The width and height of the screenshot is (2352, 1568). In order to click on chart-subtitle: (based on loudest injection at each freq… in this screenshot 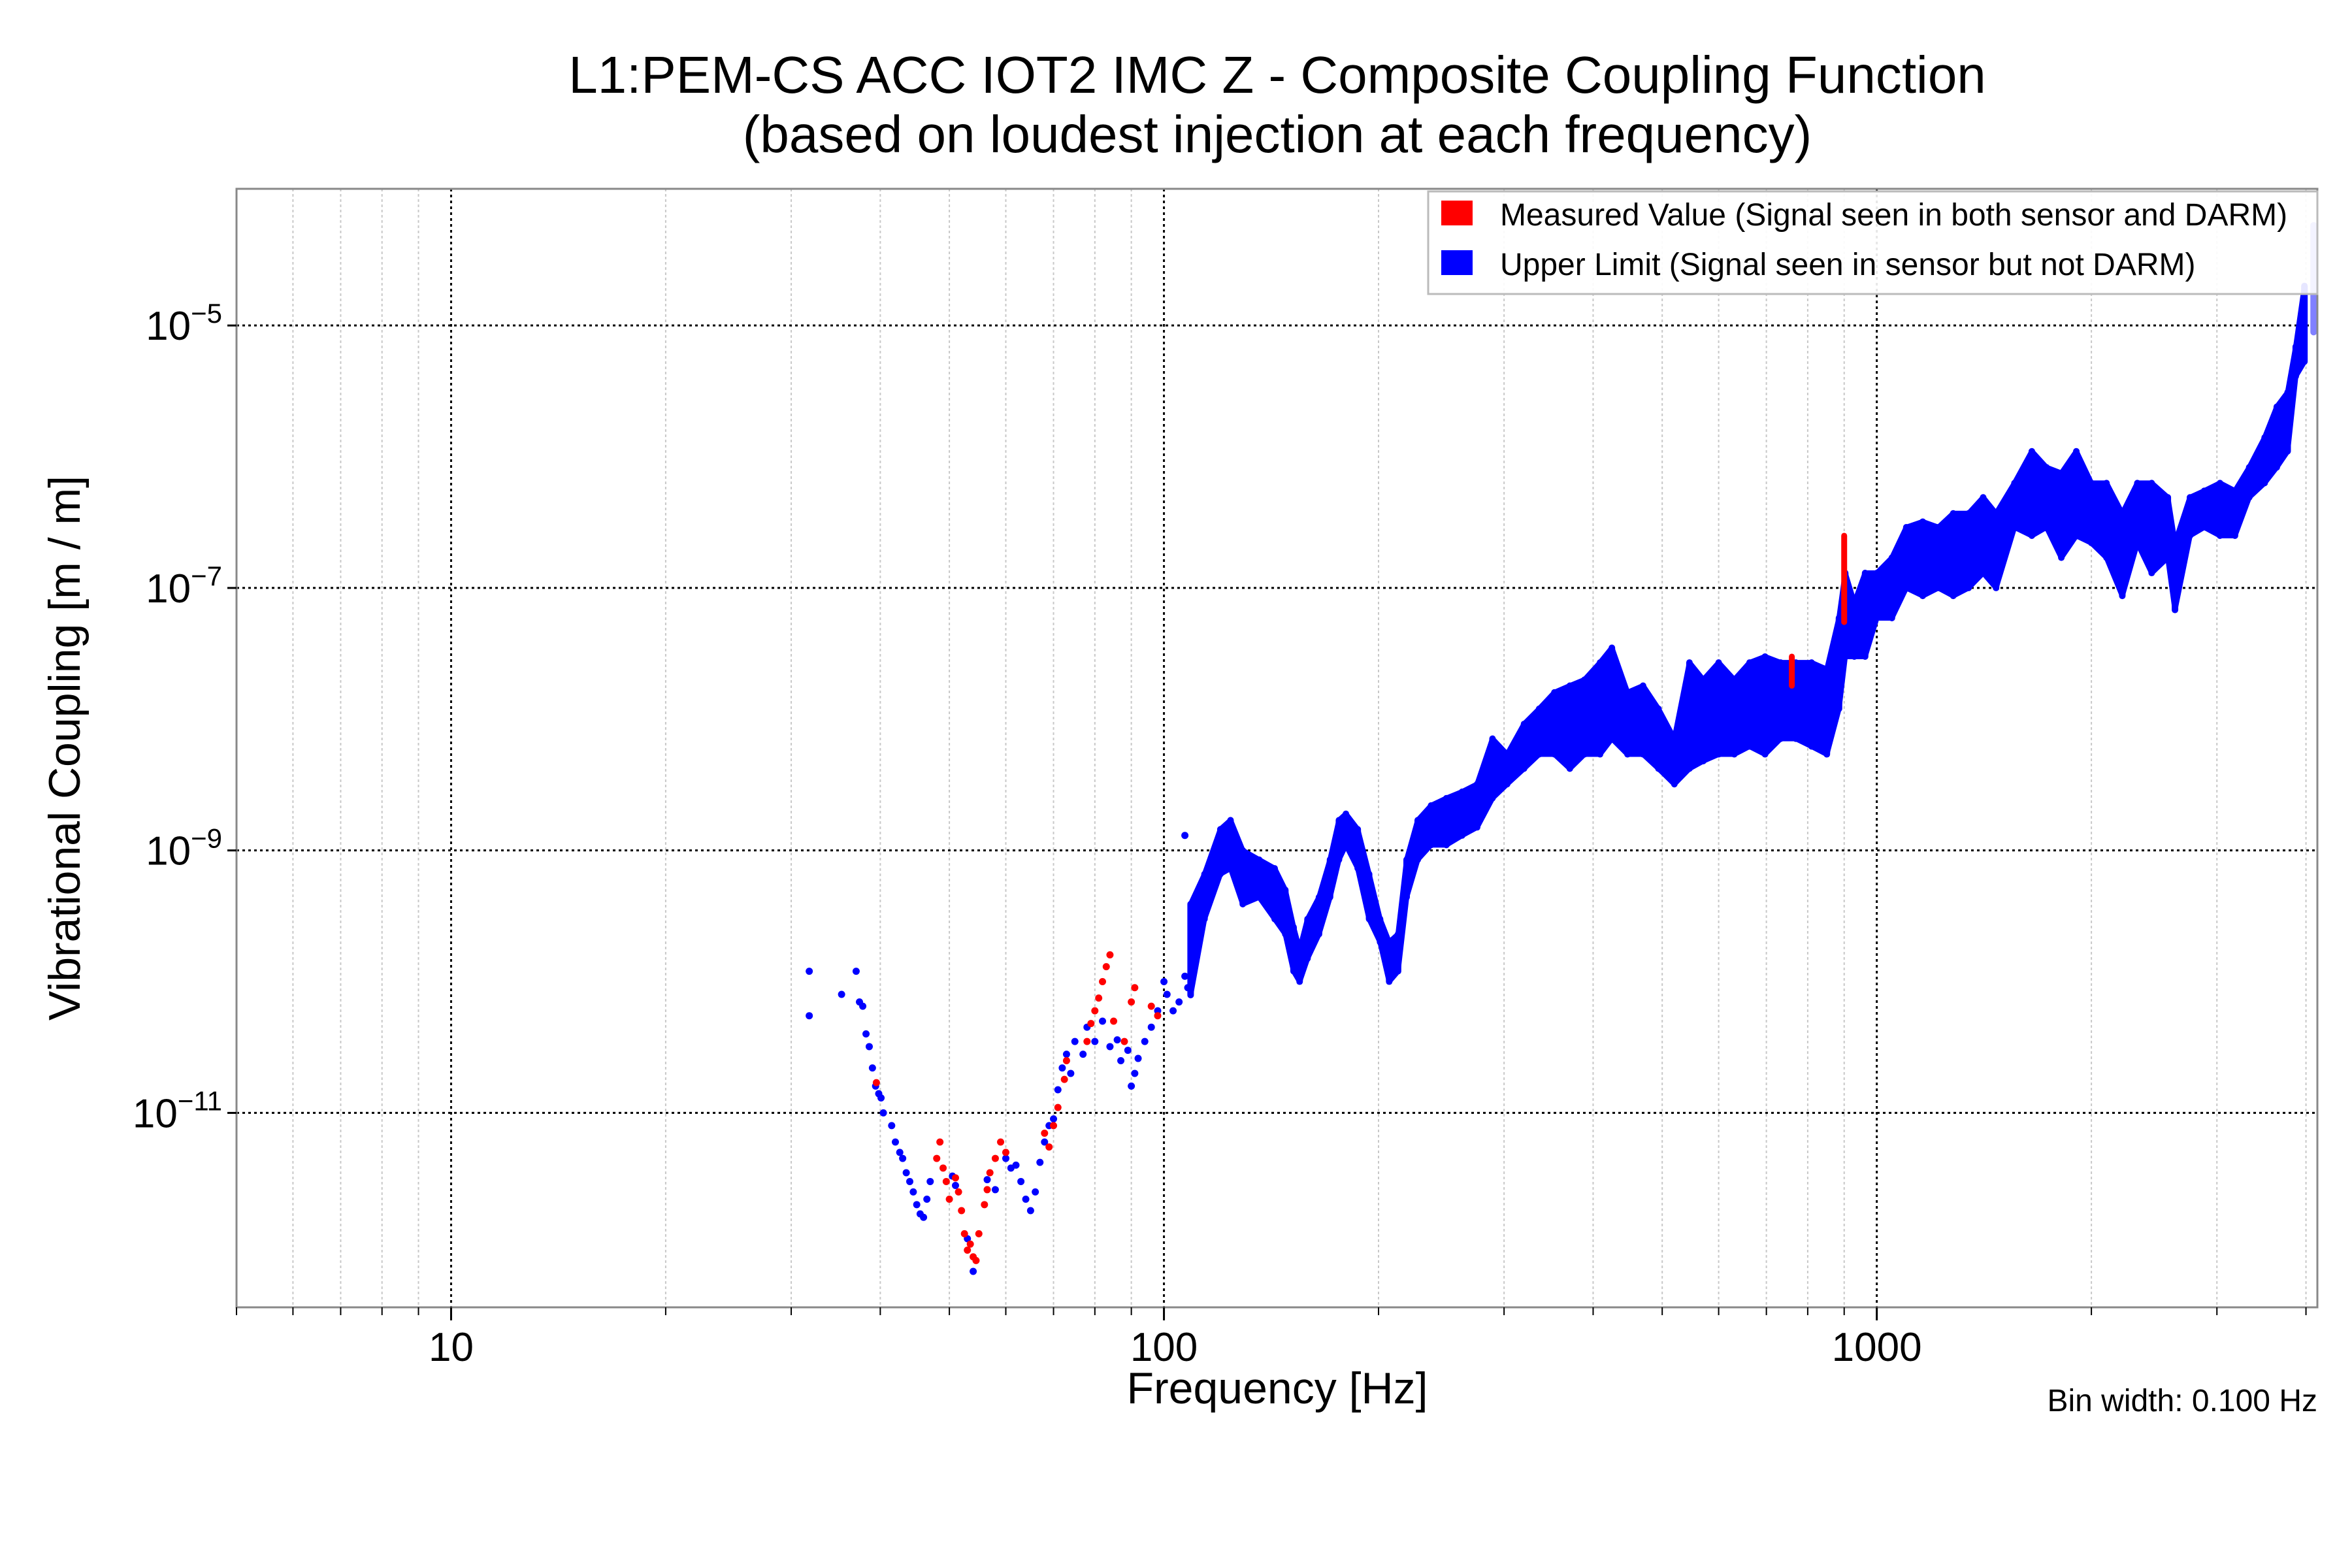, I will do `click(1277, 134)`.